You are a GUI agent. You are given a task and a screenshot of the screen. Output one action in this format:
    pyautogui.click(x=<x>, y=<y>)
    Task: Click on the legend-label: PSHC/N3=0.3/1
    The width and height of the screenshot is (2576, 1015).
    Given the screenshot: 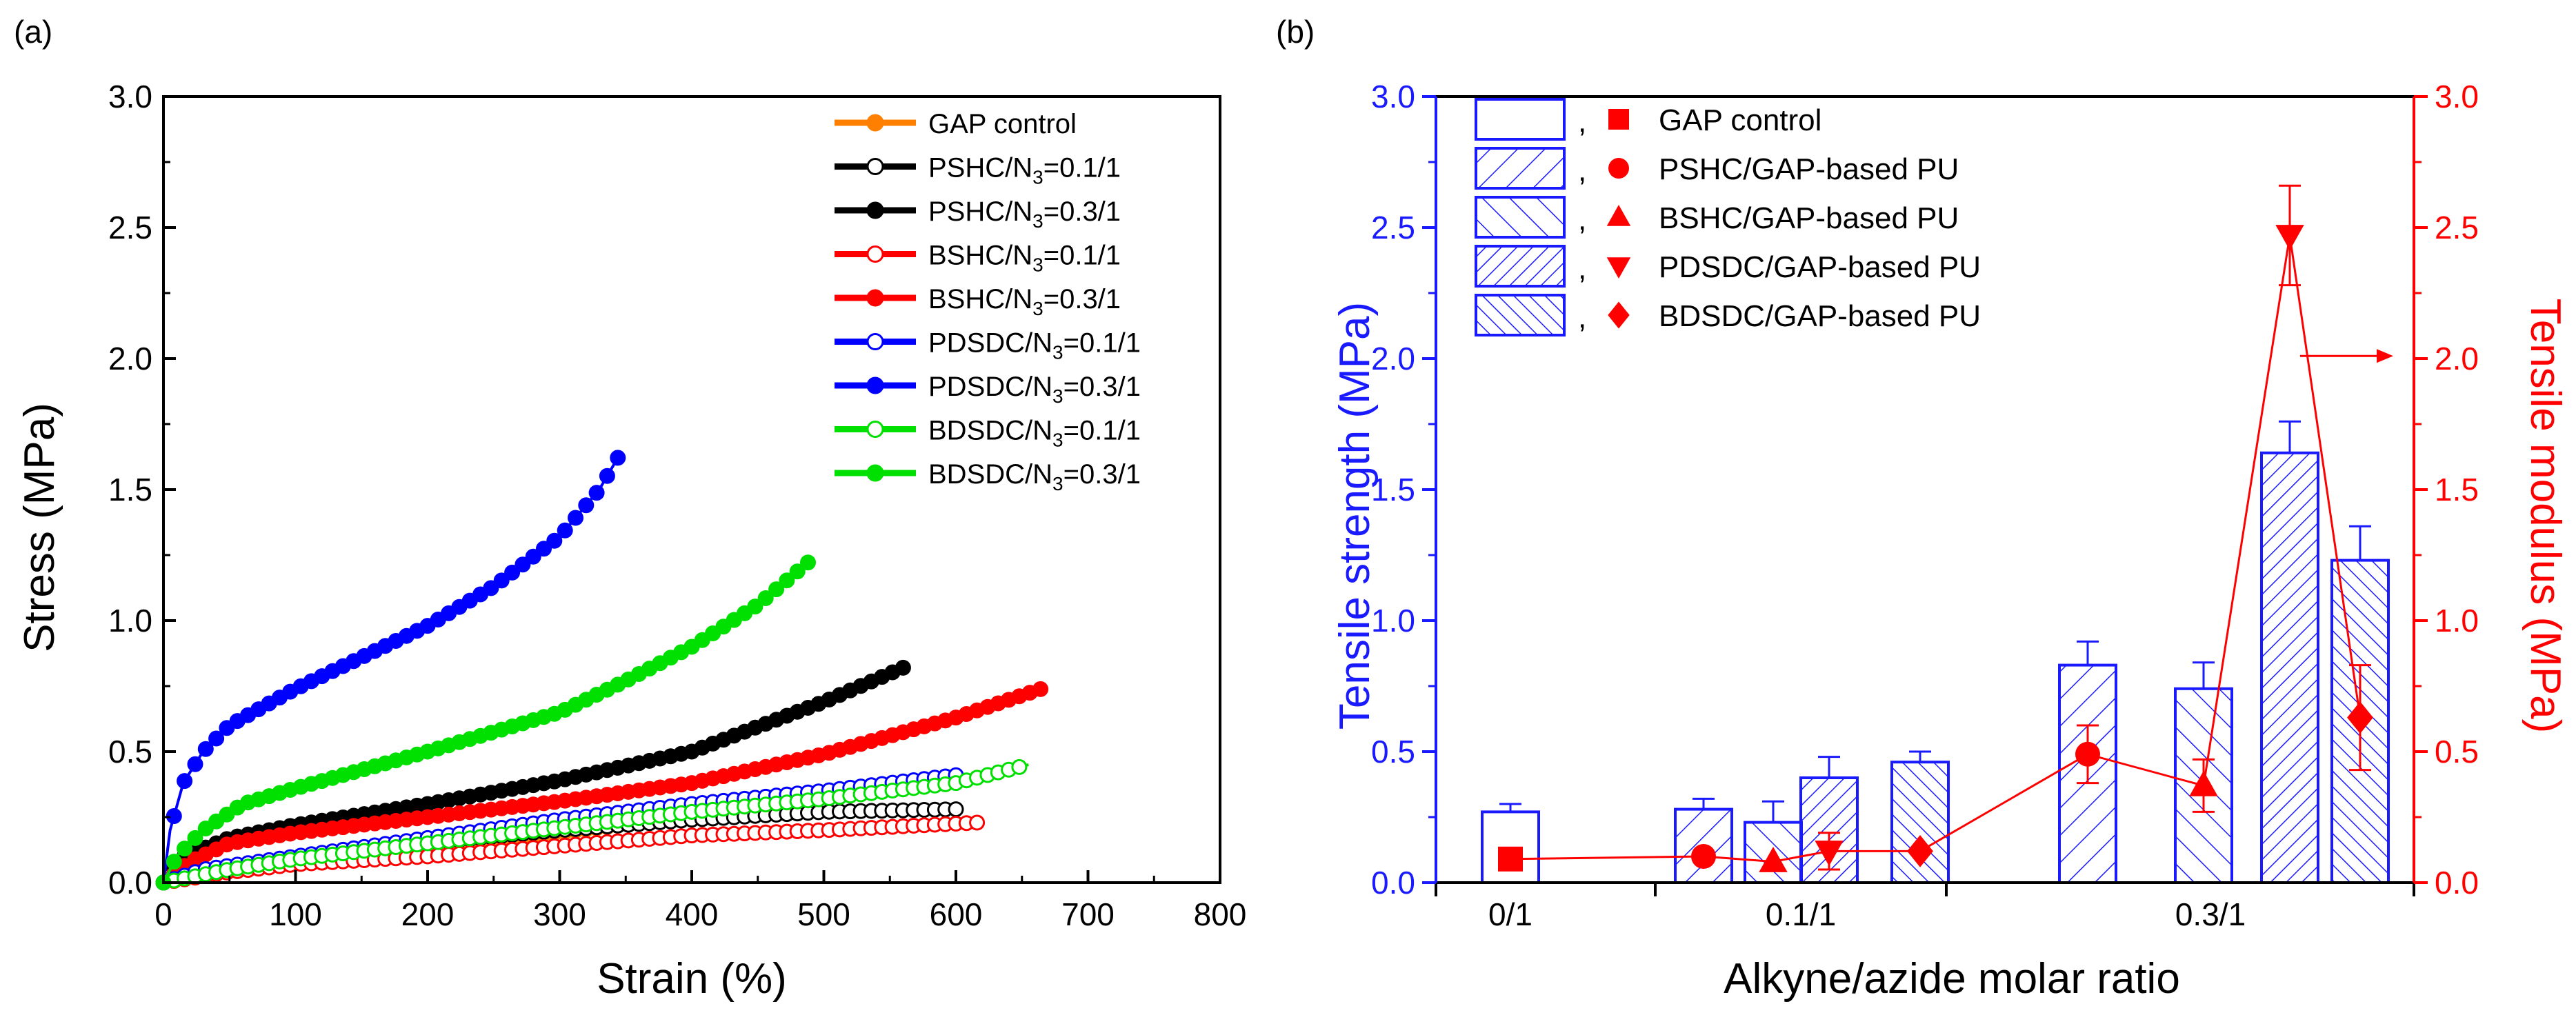 What is the action you would take?
    pyautogui.click(x=1024, y=214)
    